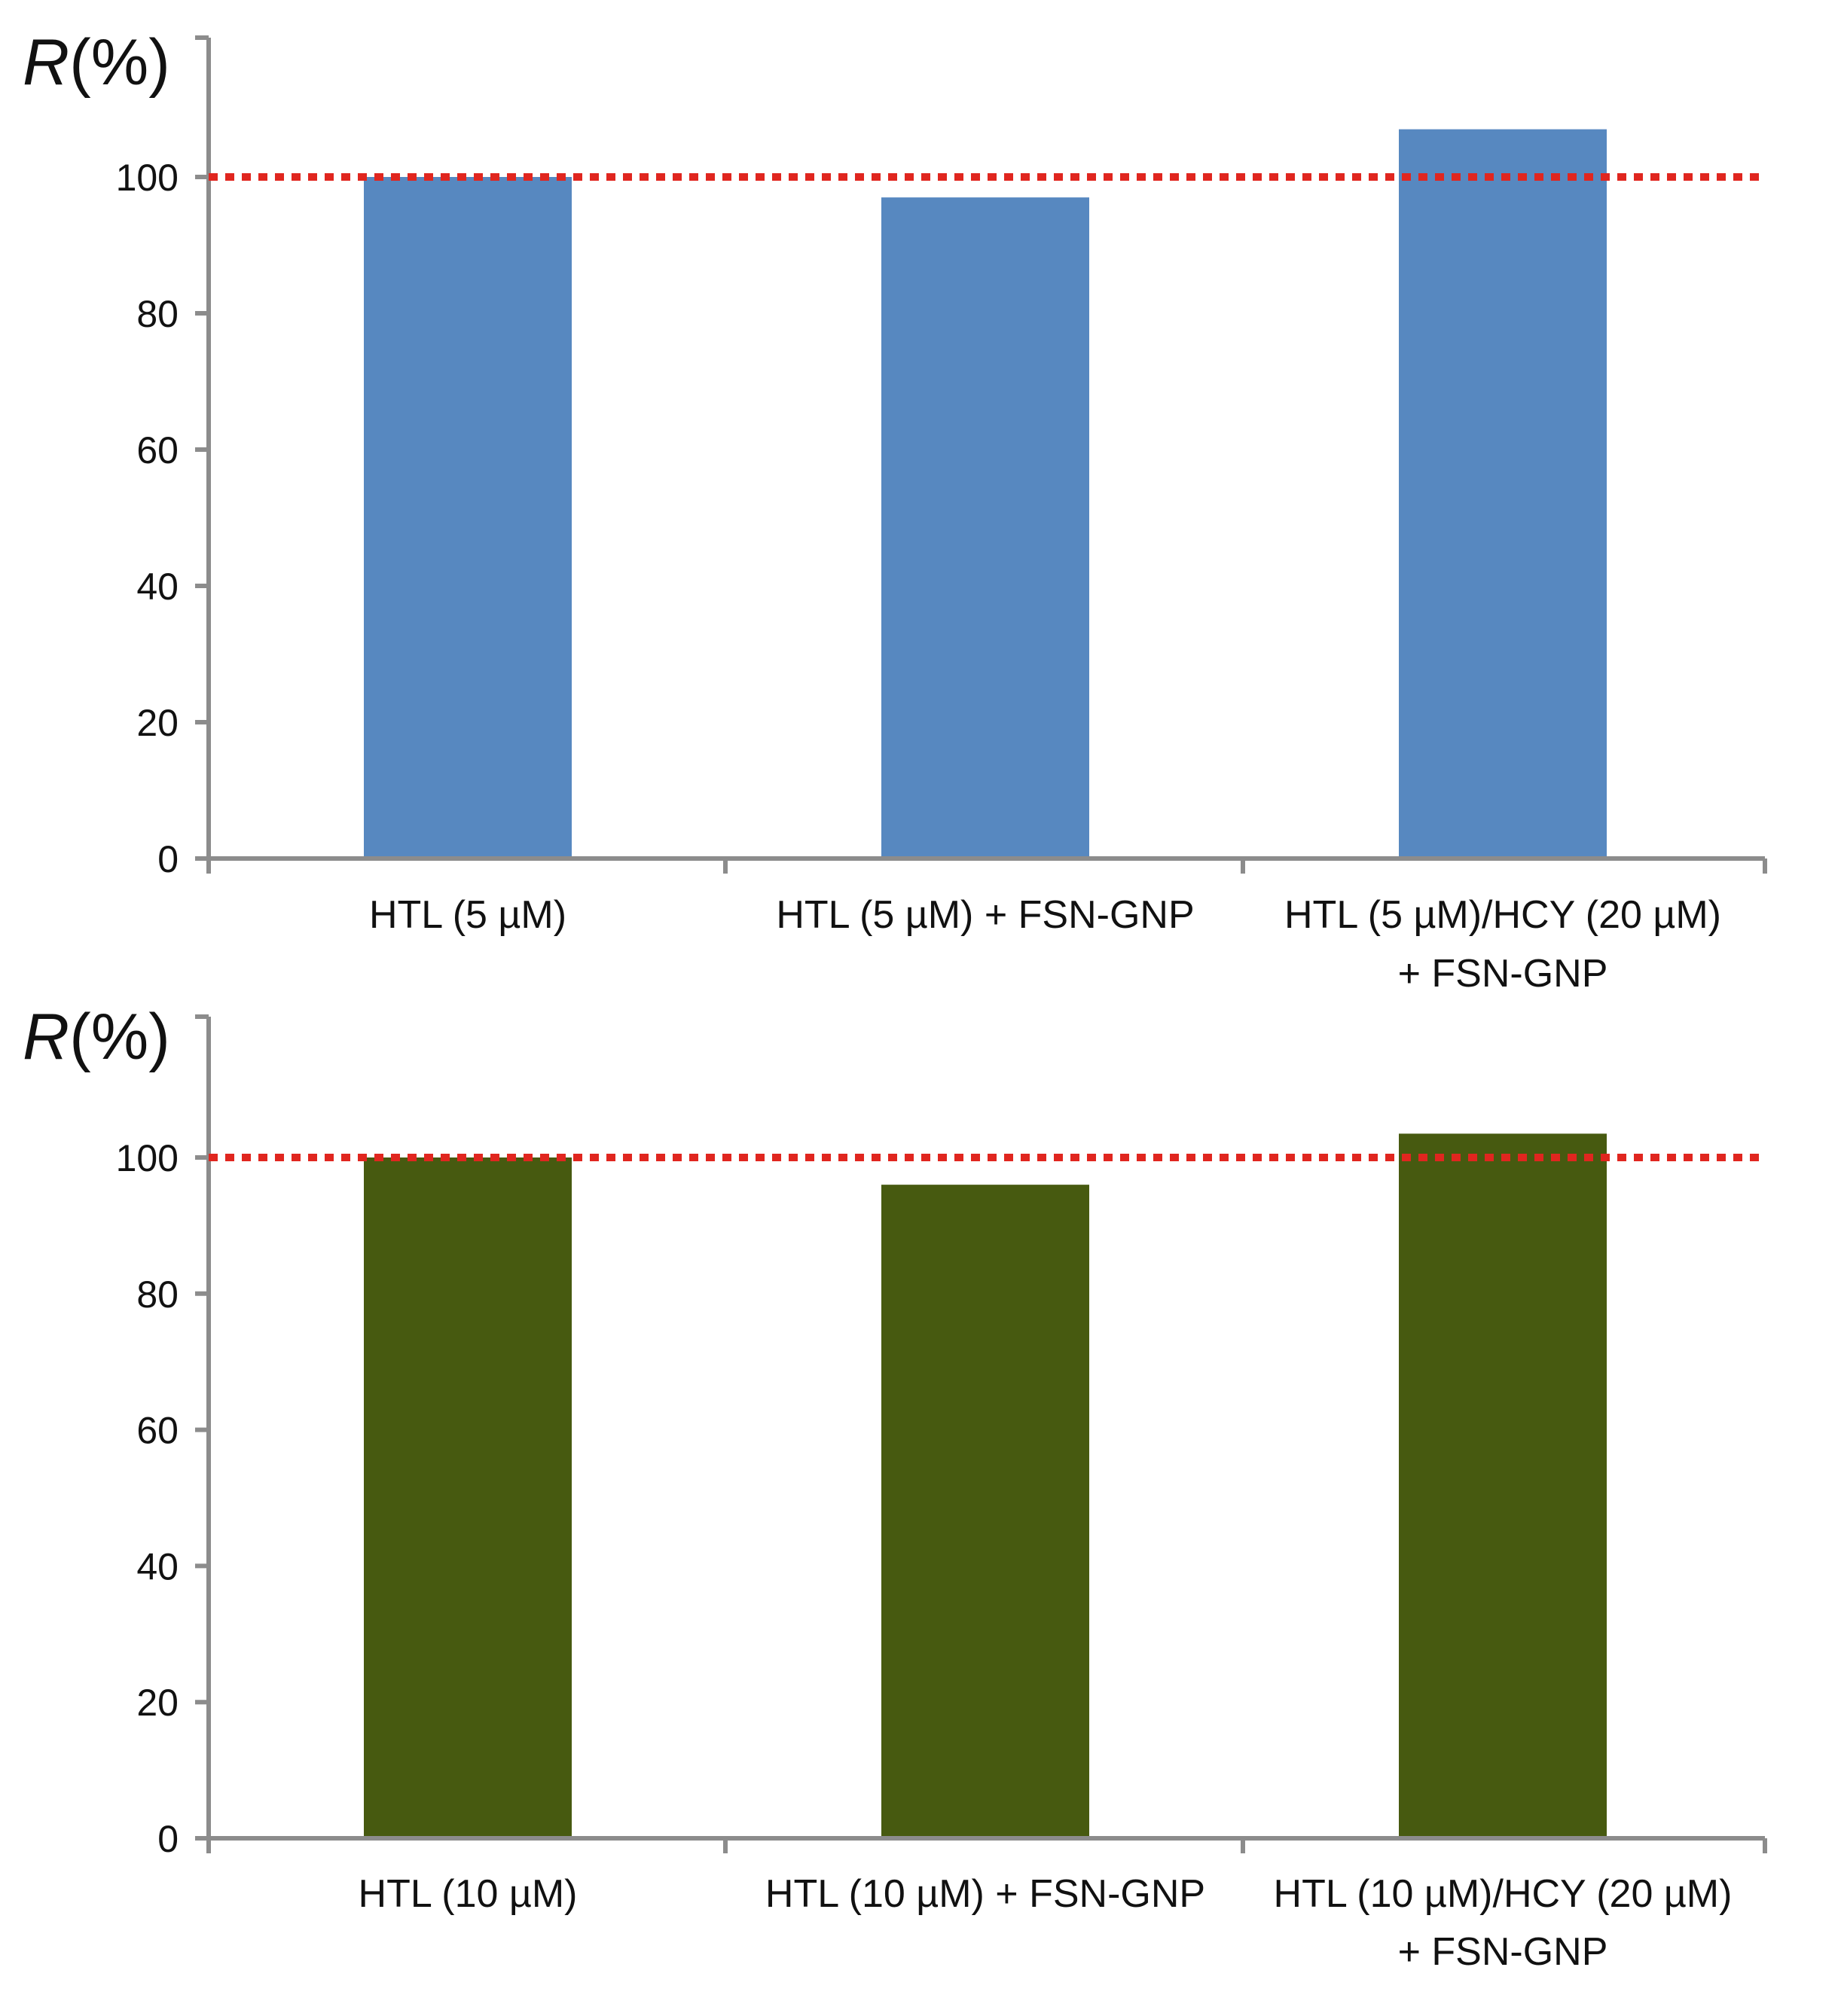  Describe the element at coordinates (467, 915) in the screenshot. I see `x-category-label: HTL (5 µM)` at that location.